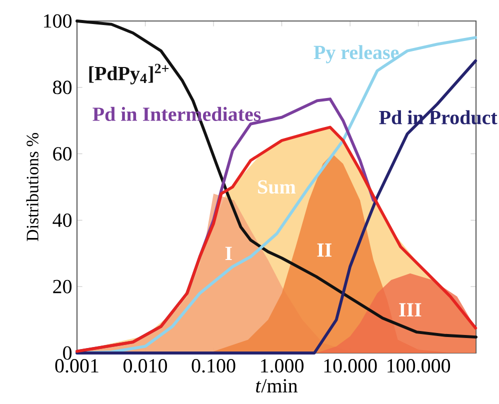  Describe the element at coordinates (356, 54) in the screenshot. I see `series-label: Py release` at that location.